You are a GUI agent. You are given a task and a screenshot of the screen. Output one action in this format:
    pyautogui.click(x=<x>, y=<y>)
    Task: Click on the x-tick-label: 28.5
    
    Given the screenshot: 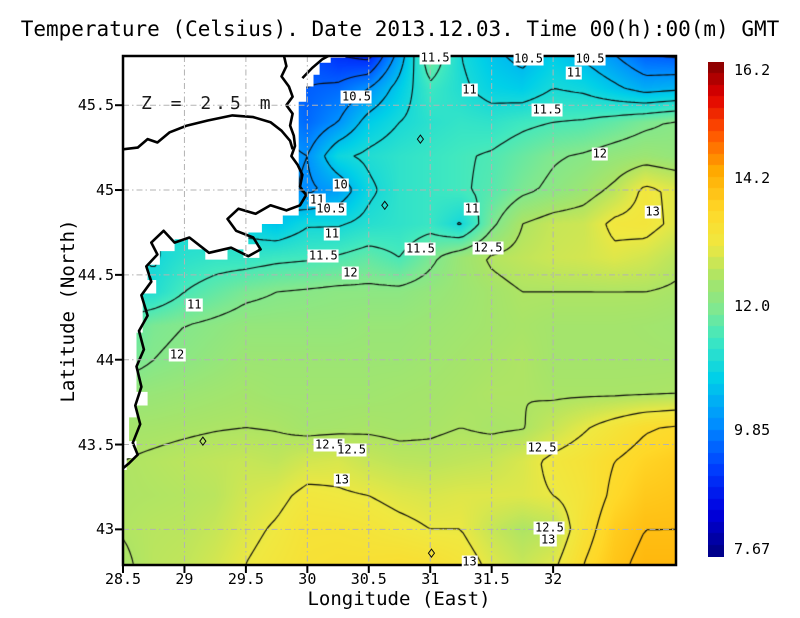 What is the action you would take?
    pyautogui.click(x=123, y=579)
    